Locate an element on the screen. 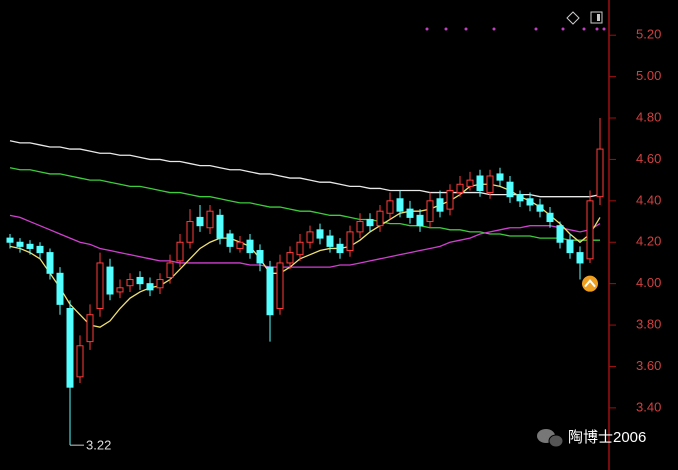  y-tick-label: 3.80 is located at coordinates (648, 324).